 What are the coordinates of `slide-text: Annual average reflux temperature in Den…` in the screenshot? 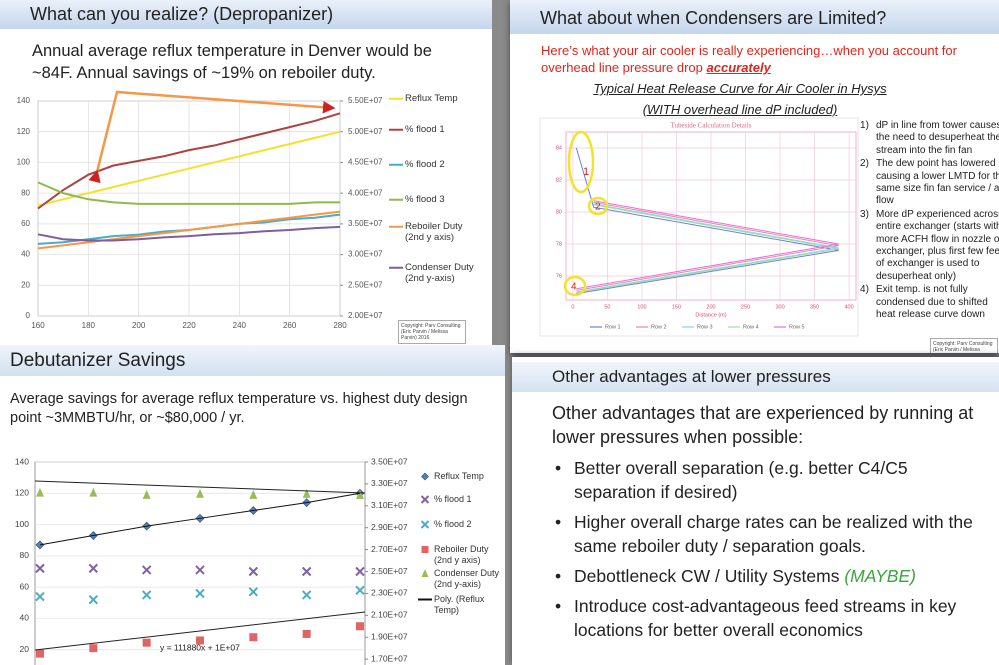 It's located at (232, 62).